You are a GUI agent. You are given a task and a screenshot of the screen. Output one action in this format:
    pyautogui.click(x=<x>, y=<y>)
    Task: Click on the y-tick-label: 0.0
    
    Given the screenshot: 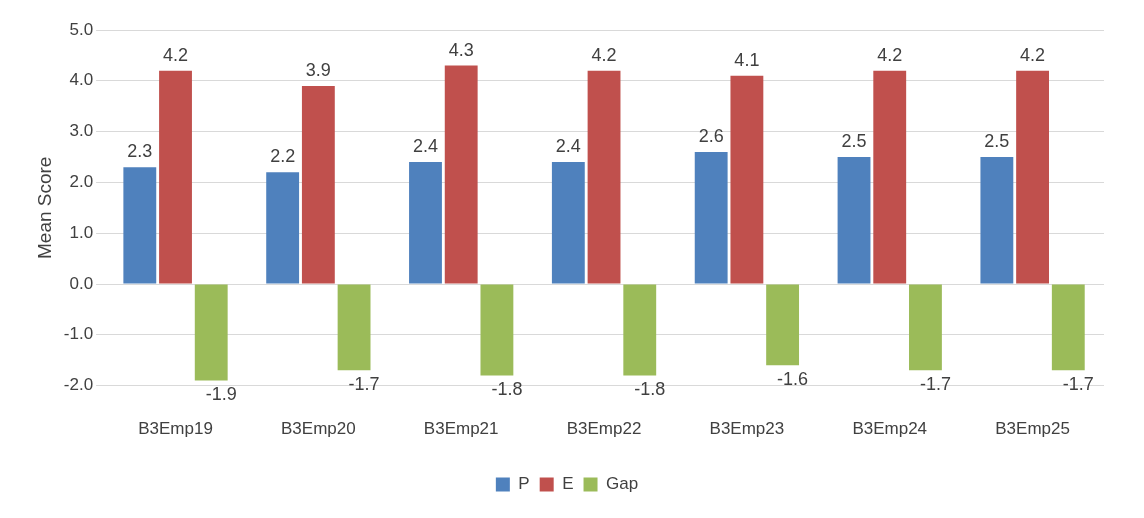 What is the action you would take?
    pyautogui.click(x=81, y=283)
    